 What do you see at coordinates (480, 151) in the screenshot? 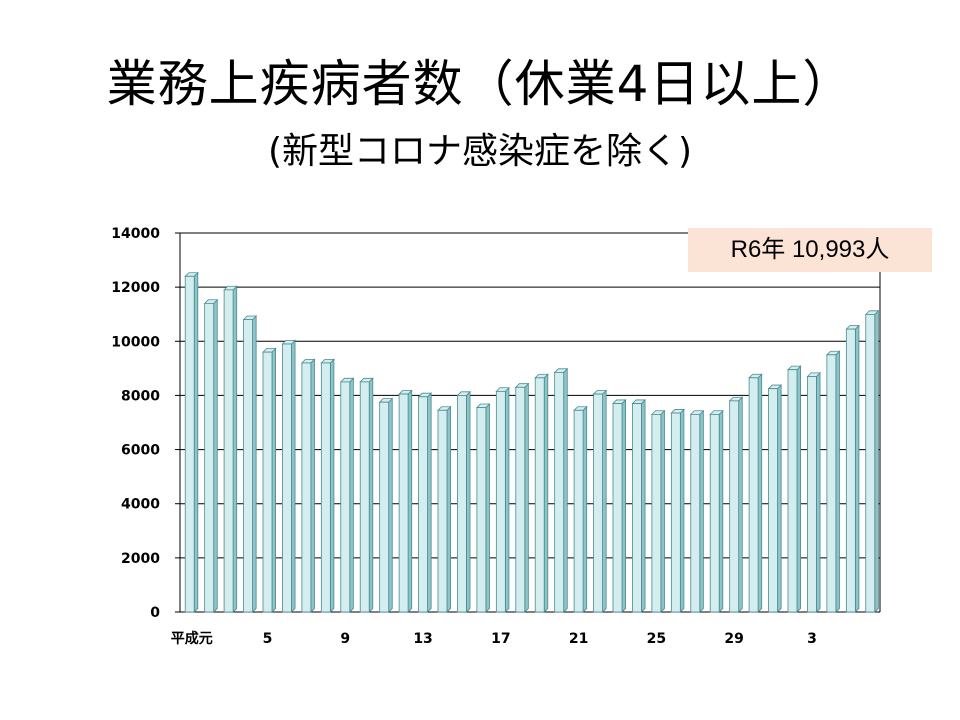
I see `page-subtitle: (新型コロナ感染症を除く)` at bounding box center [480, 151].